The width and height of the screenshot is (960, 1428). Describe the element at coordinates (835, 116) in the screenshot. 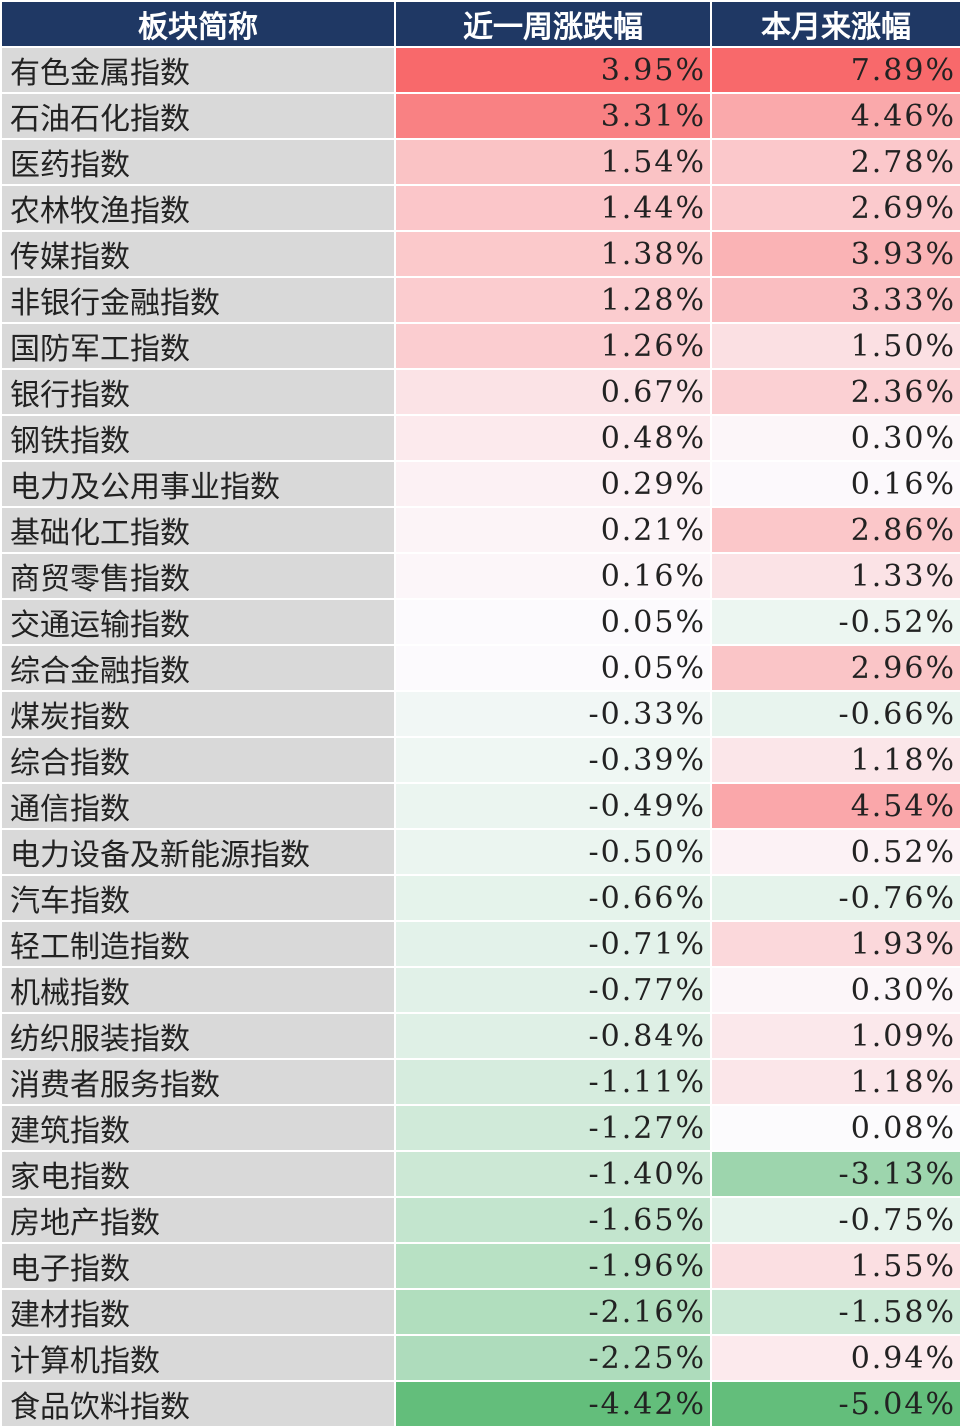

I see `month-change-cell: 4.46%` at that location.